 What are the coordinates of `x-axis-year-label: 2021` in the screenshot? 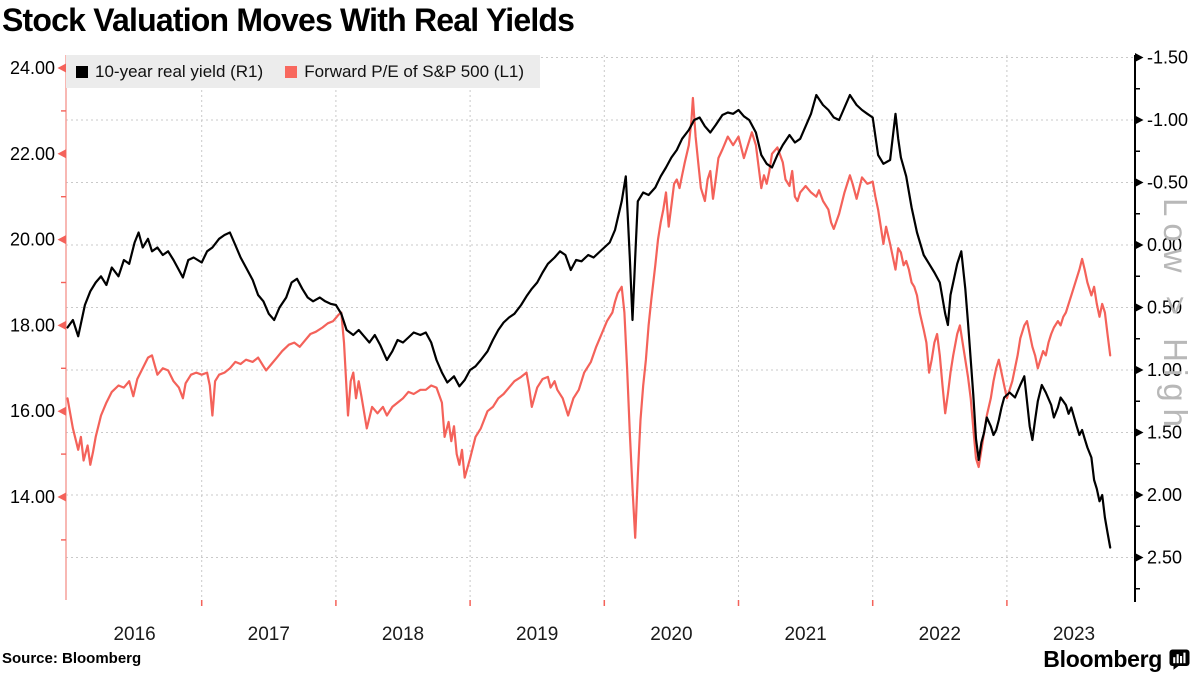 It's located at (805, 634).